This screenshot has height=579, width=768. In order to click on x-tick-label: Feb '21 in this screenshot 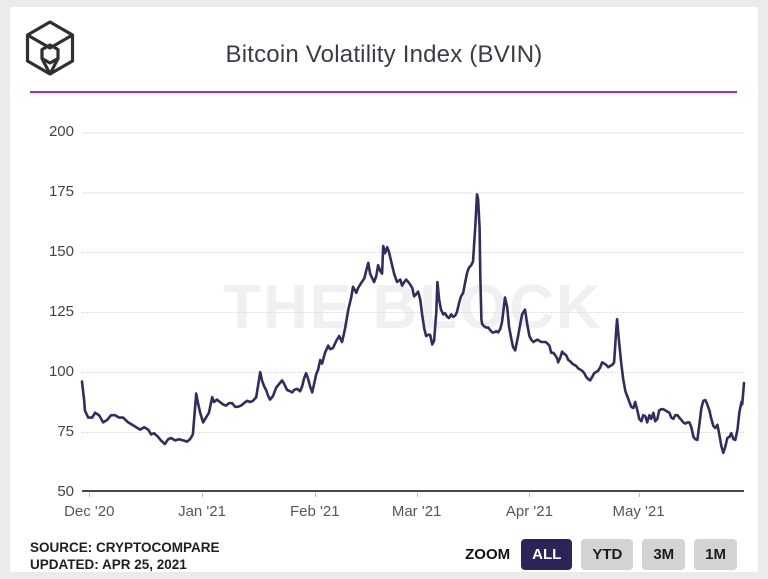, I will do `click(314, 511)`.